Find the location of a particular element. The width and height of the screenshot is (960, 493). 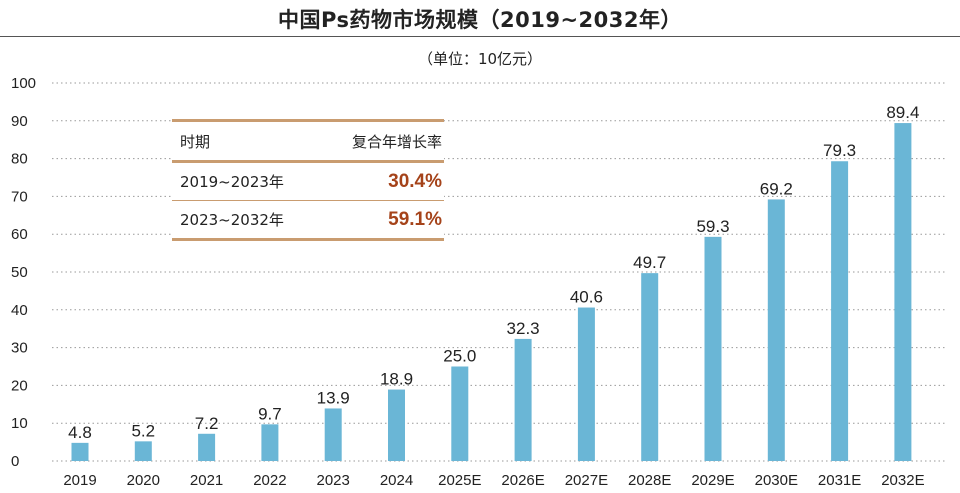

bar-value-label: 89.4 is located at coordinates (902, 112).